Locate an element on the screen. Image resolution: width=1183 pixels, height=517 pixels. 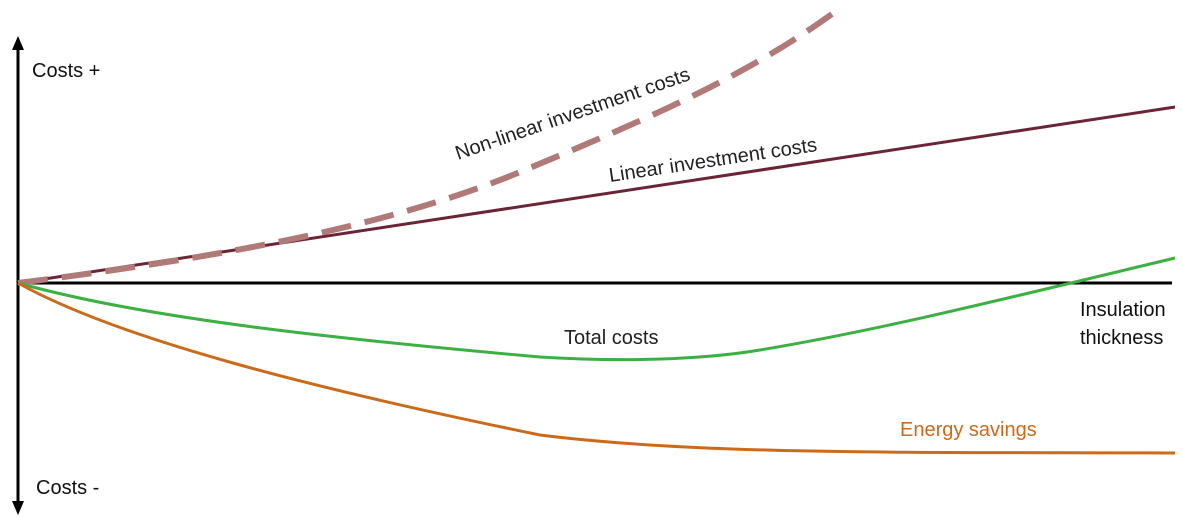
label-energy-savings: Energy savings is located at coordinates (968, 430).